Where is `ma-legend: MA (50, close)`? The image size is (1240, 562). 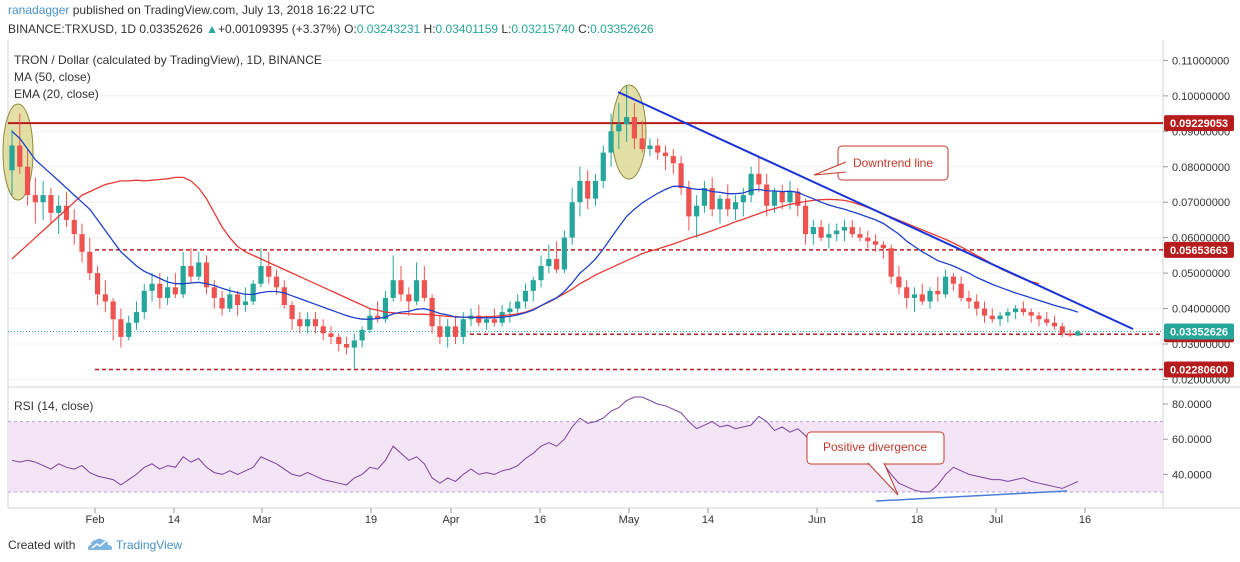 ma-legend: MA (50, close) is located at coordinates (52, 77).